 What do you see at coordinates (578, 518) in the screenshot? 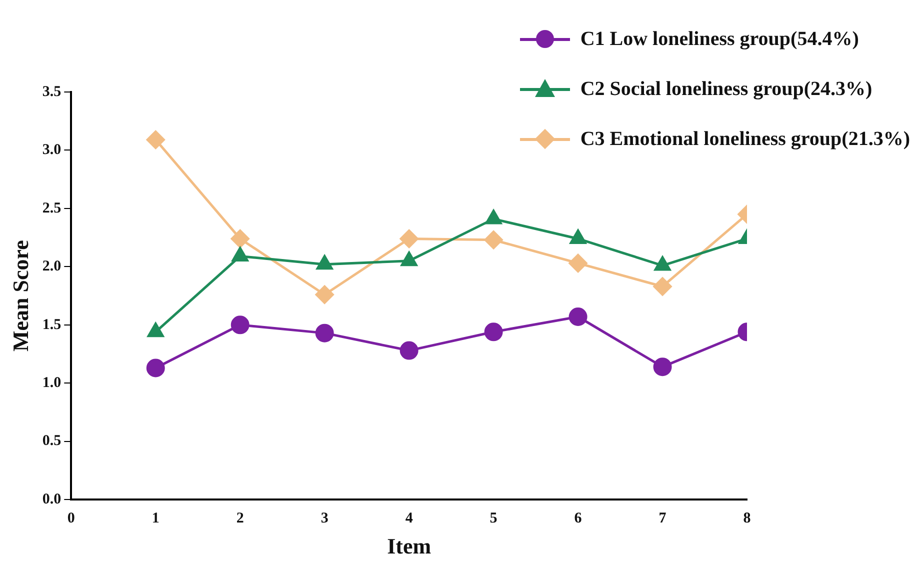
I see `x-tick-label: 6` at bounding box center [578, 518].